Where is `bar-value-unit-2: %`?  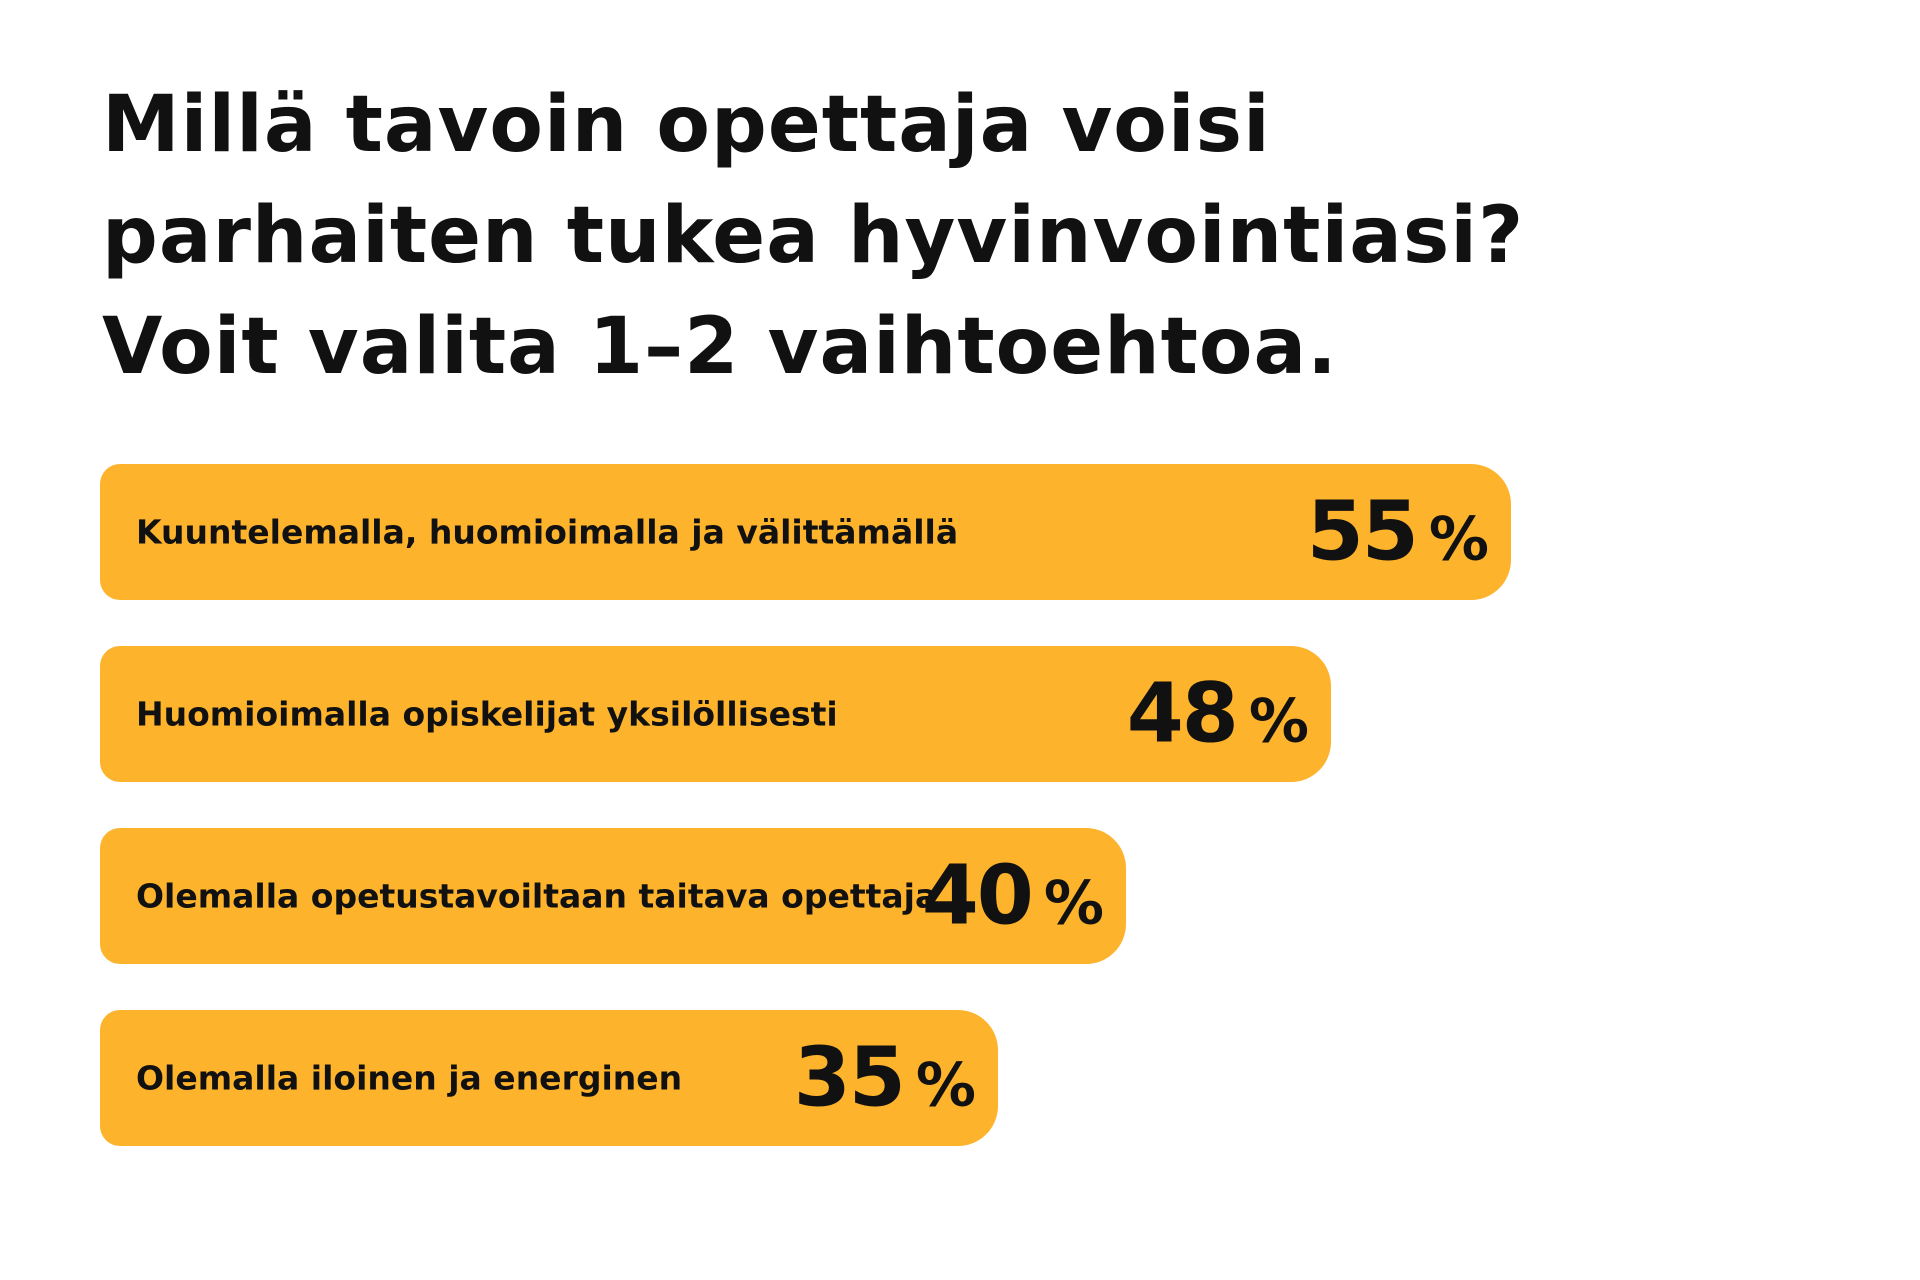 bar-value-unit-2: % is located at coordinates (1278, 721).